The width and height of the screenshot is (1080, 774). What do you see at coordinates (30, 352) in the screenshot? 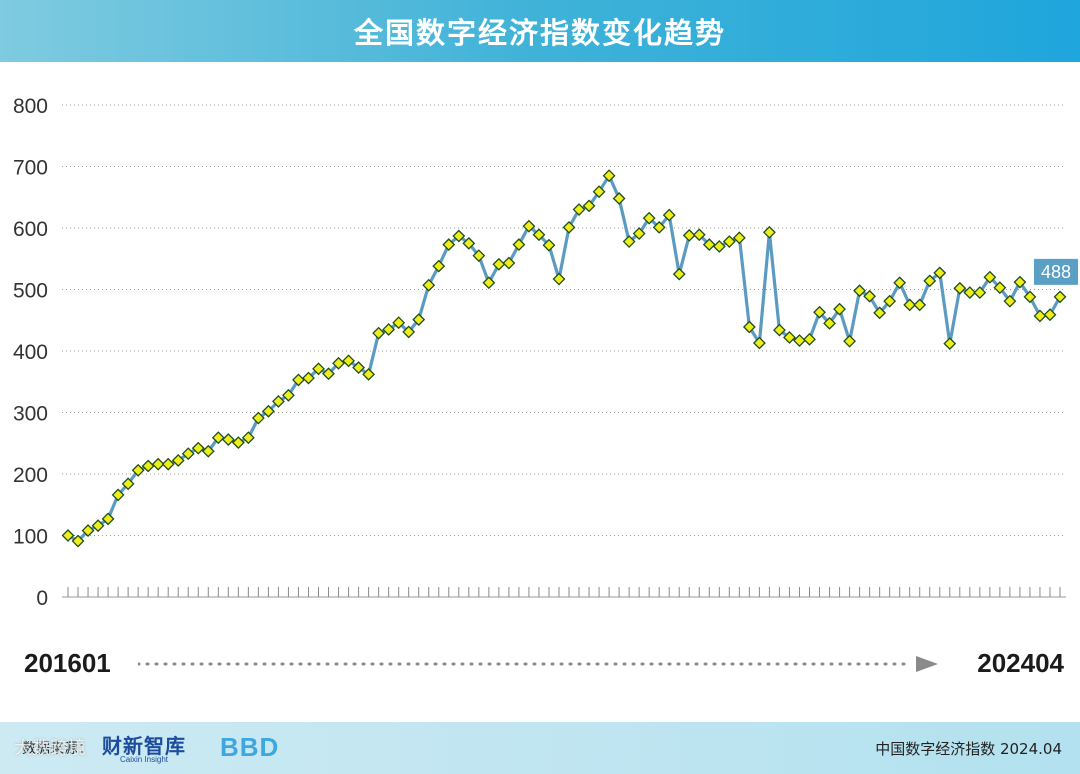
I see `y-tick-label: 400` at bounding box center [30, 352].